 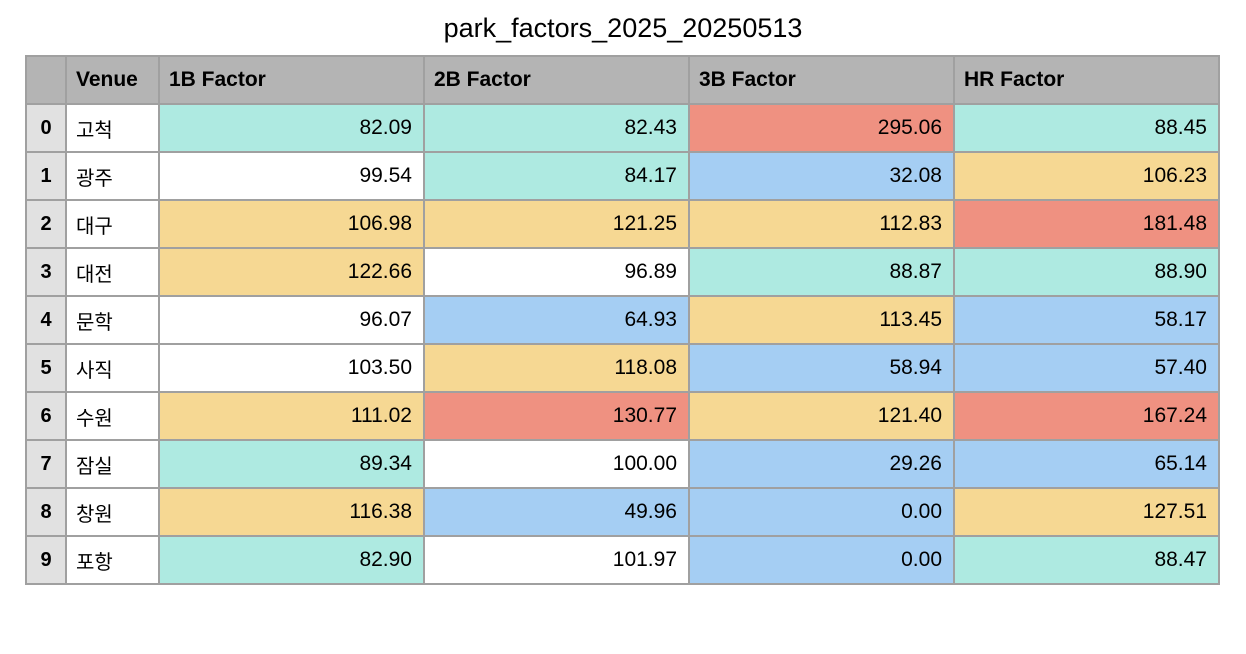 I want to click on table-row: 2 대구 106.98 121.25 112.83 181.48, so click(x=622, y=224).